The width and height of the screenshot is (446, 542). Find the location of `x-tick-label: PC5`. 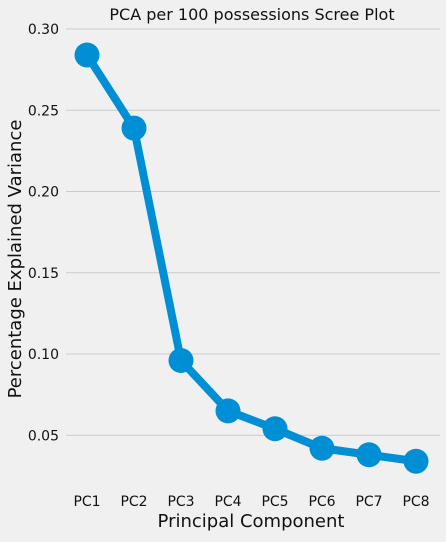

x-tick-label: PC5 is located at coordinates (274, 502).